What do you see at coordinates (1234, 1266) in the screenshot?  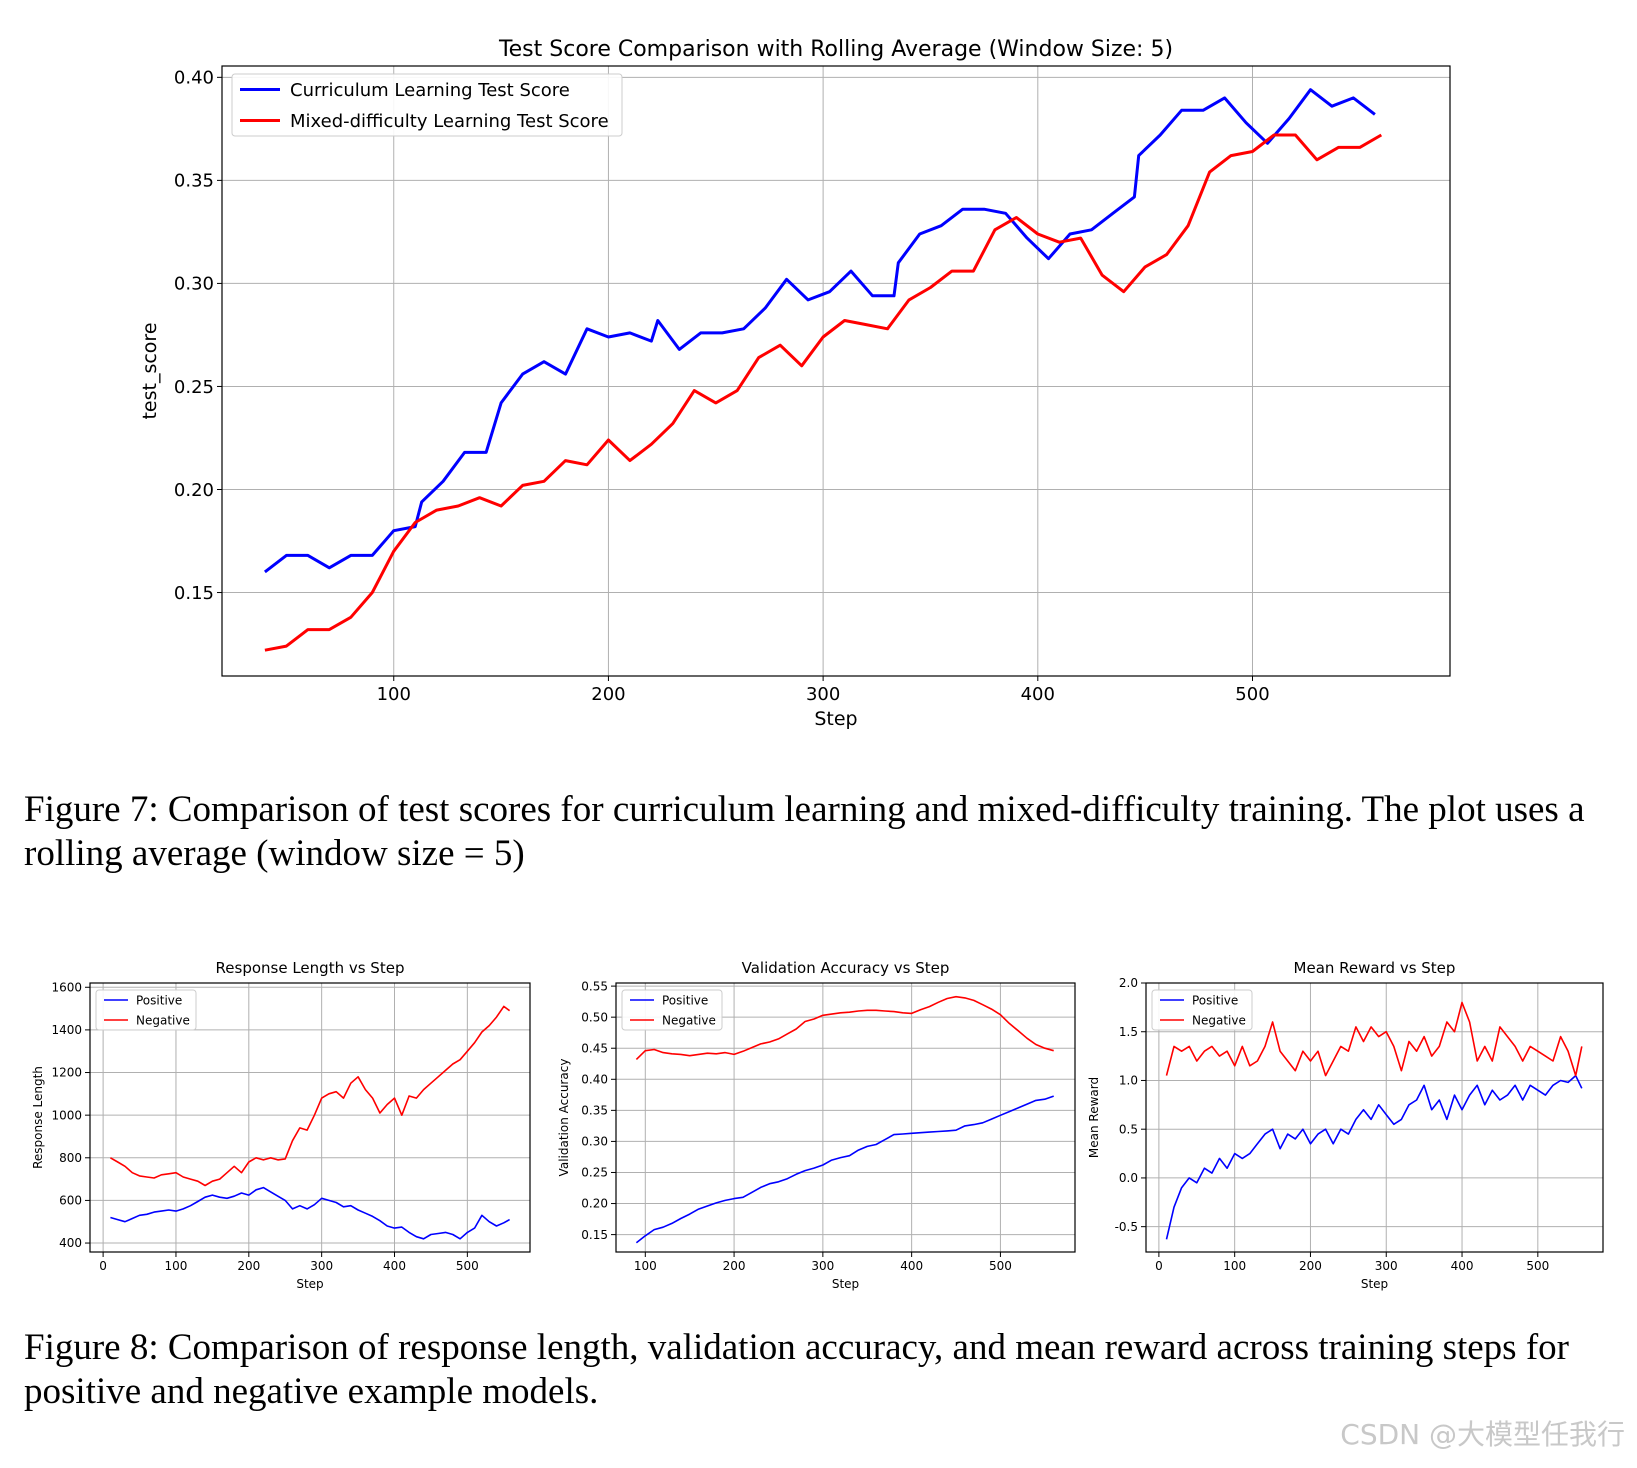 I see `chart-4-x-tick-label: 100` at bounding box center [1234, 1266].